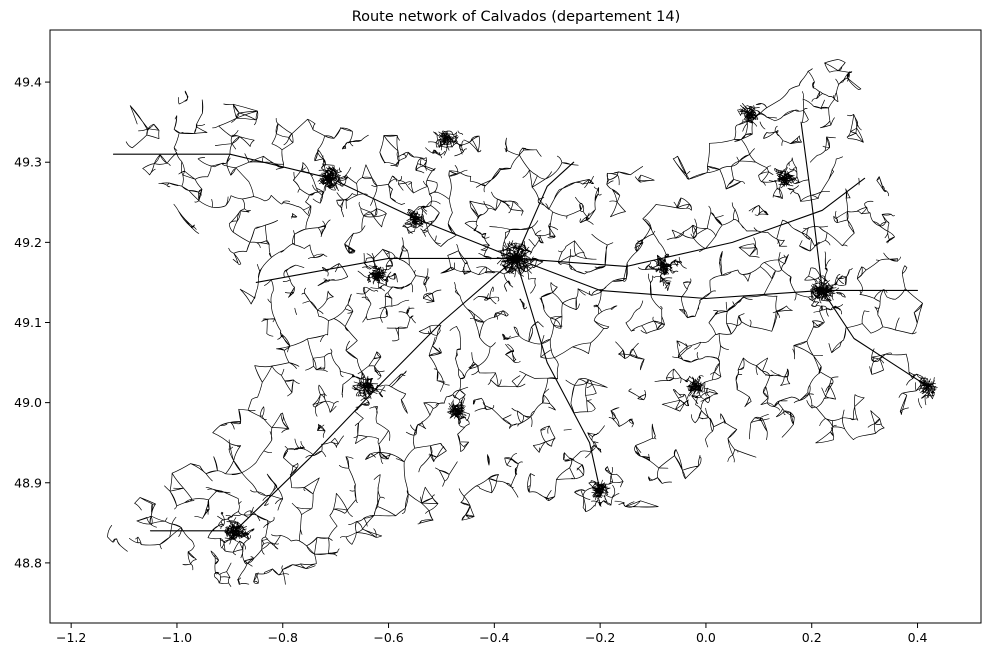 The image size is (990, 659). Describe the element at coordinates (600, 637) in the screenshot. I see `x-tick-label: −0.2` at that location.